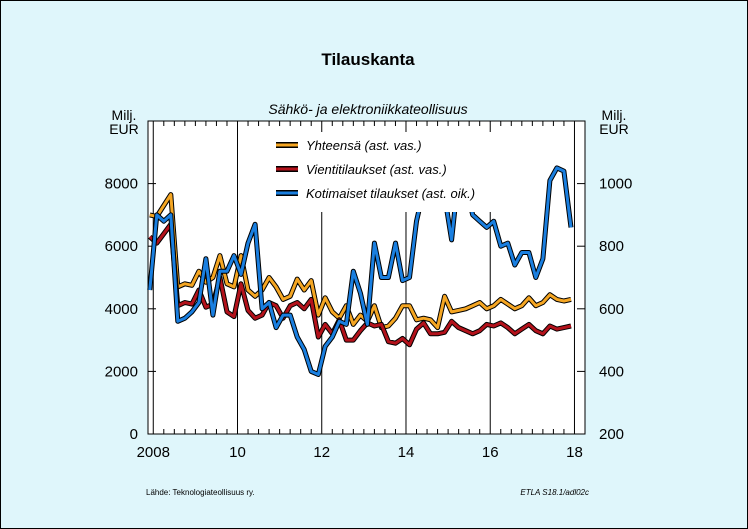 Image resolution: width=748 pixels, height=529 pixels. Describe the element at coordinates (390, 193) in the screenshot. I see `legend-label-domestic: Kotimaiset tilaukset (ast. oik.)` at that location.